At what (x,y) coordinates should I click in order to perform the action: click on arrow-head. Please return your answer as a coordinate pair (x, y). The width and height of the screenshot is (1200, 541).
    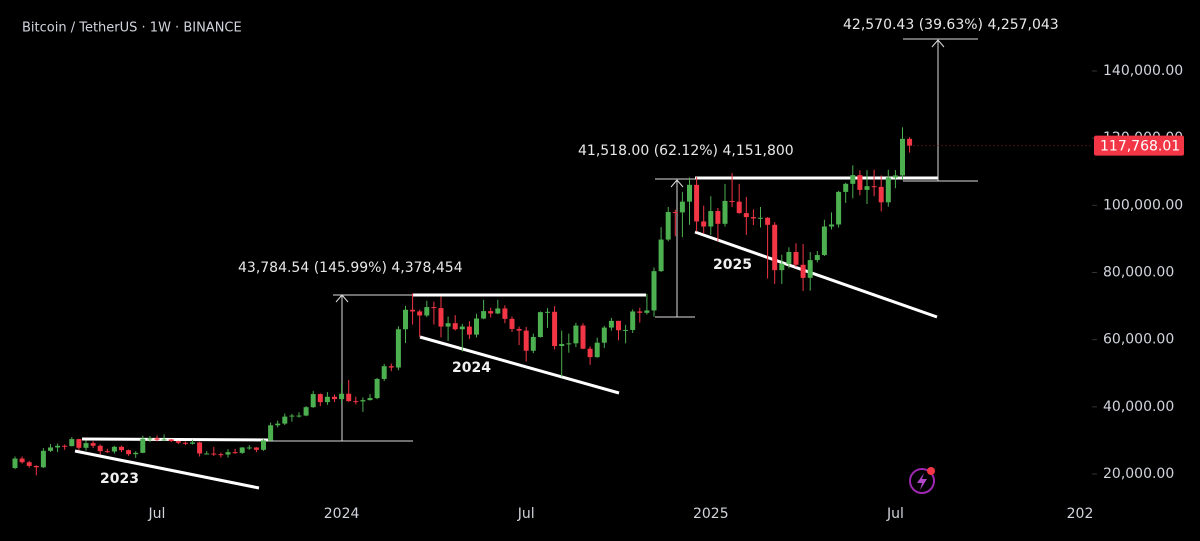
    Looking at the image, I should click on (677, 183).